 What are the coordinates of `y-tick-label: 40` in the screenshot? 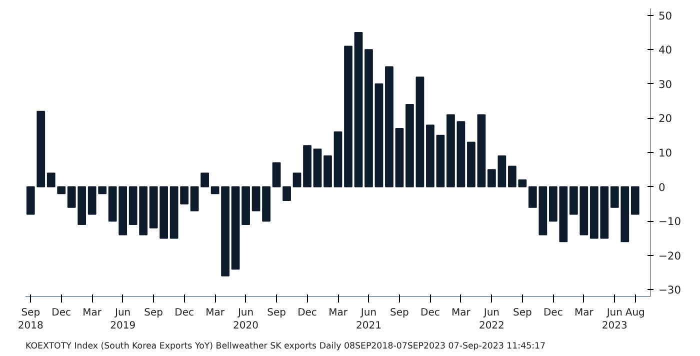 It's located at (665, 50).